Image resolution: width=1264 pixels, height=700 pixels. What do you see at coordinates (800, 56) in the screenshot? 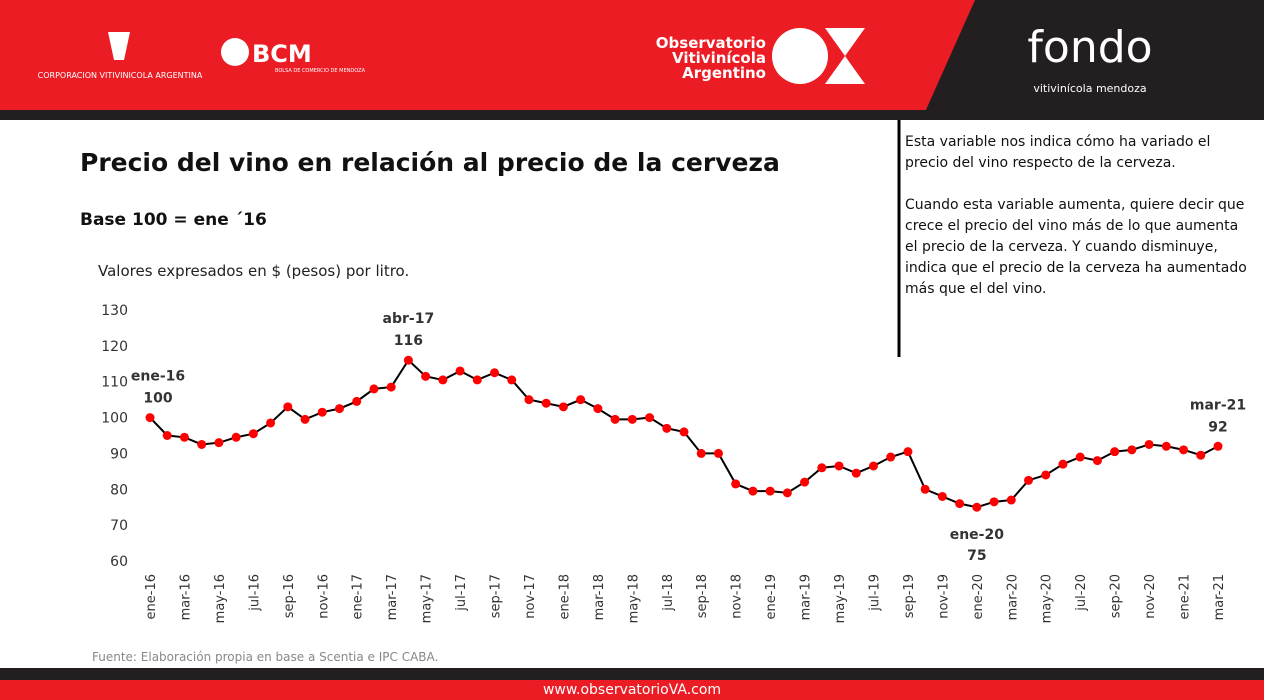
I see `logo3-circle` at bounding box center [800, 56].